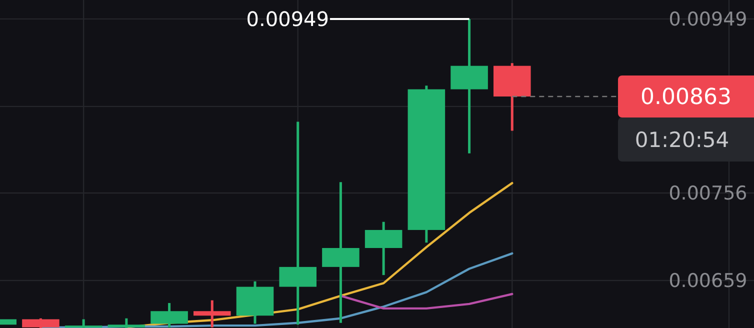 The height and width of the screenshot is (328, 754). Describe the element at coordinates (708, 193) in the screenshot. I see `y-tick-label: 0.00756` at that location.